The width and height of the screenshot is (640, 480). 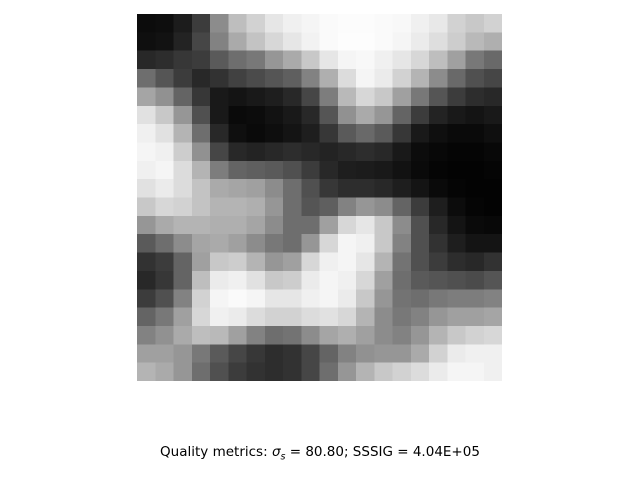 What do you see at coordinates (276, 452) in the screenshot?
I see `sigma-symbol: σ` at bounding box center [276, 452].